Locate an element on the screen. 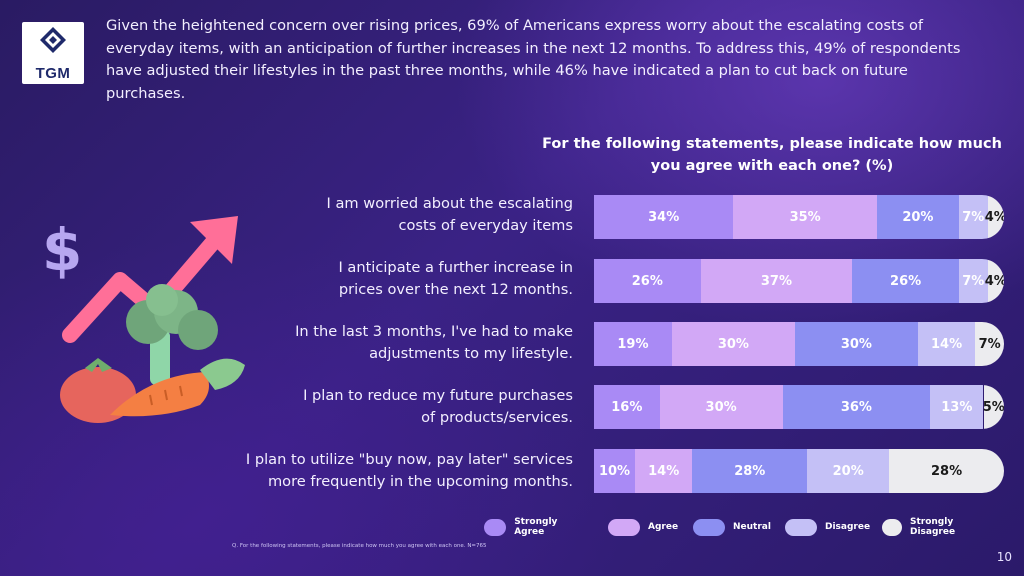  bar-segment-neutral: 26% is located at coordinates (905, 281).